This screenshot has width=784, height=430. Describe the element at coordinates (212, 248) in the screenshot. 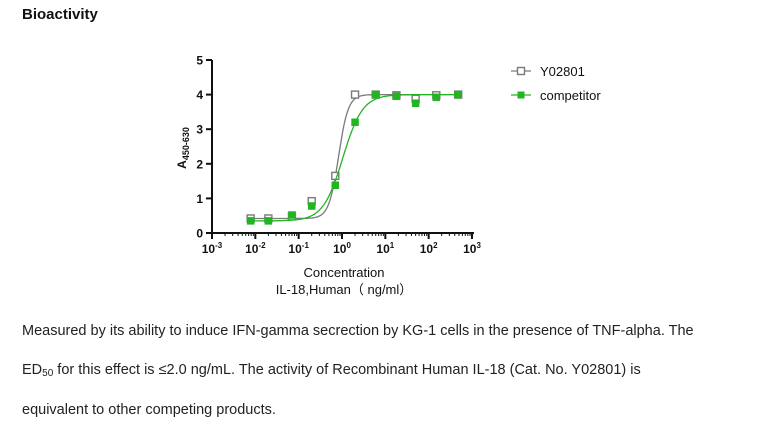

I see `x-tick-label: 10⁻³` at that location.